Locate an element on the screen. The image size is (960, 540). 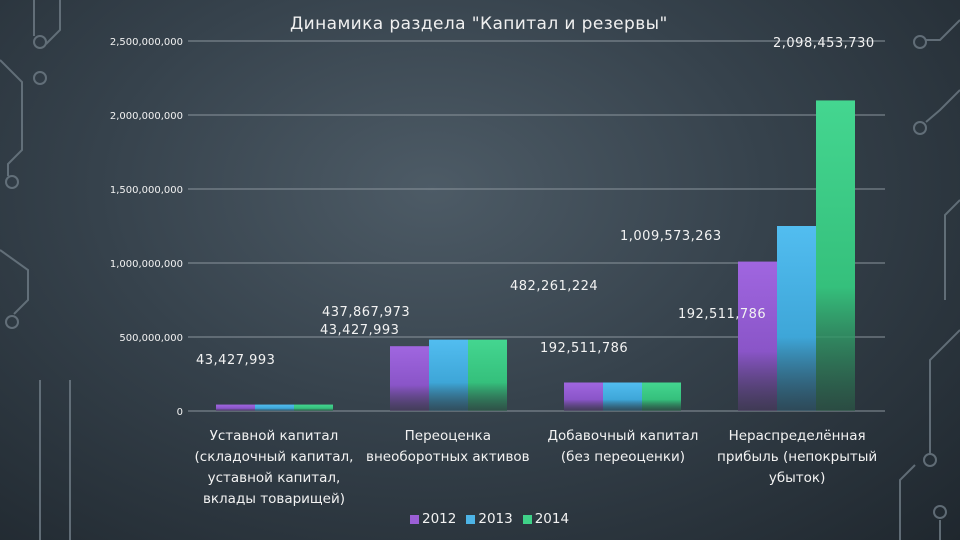
y-tick-label: 1,500,000,000 is located at coordinates (146, 190).